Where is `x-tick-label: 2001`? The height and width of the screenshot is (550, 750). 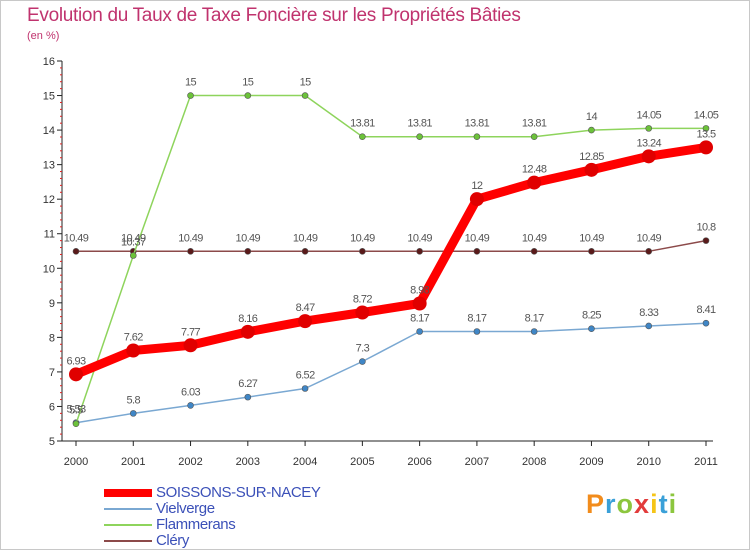
x-tick-label: 2001 is located at coordinates (133, 462).